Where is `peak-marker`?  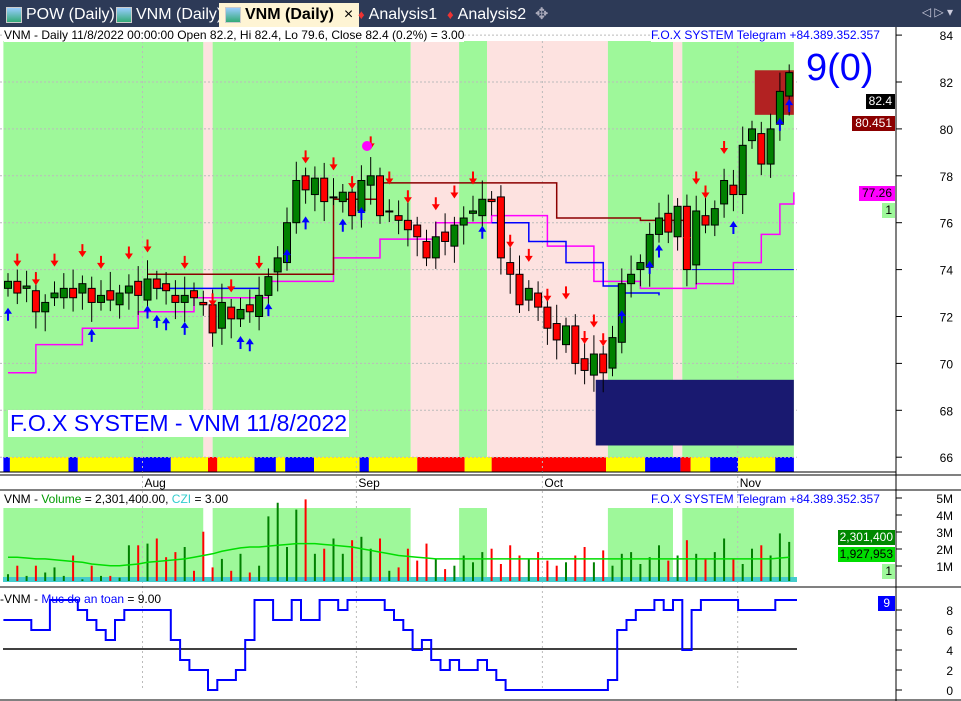 peak-marker is located at coordinates (367, 146).